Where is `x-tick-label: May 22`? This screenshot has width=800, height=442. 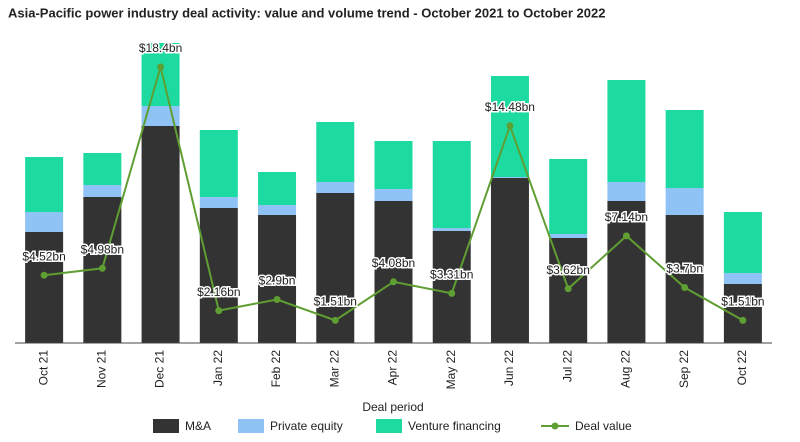 x-tick-label: May 22 is located at coordinates (451, 370).